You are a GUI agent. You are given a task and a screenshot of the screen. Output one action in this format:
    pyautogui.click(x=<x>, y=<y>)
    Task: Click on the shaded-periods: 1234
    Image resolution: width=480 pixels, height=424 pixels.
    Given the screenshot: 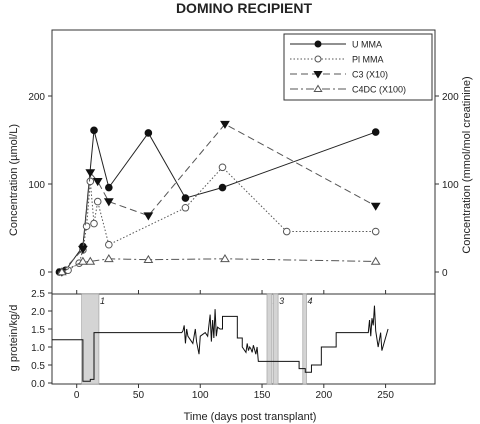 What is the action you would take?
    pyautogui.click(x=197, y=339)
    